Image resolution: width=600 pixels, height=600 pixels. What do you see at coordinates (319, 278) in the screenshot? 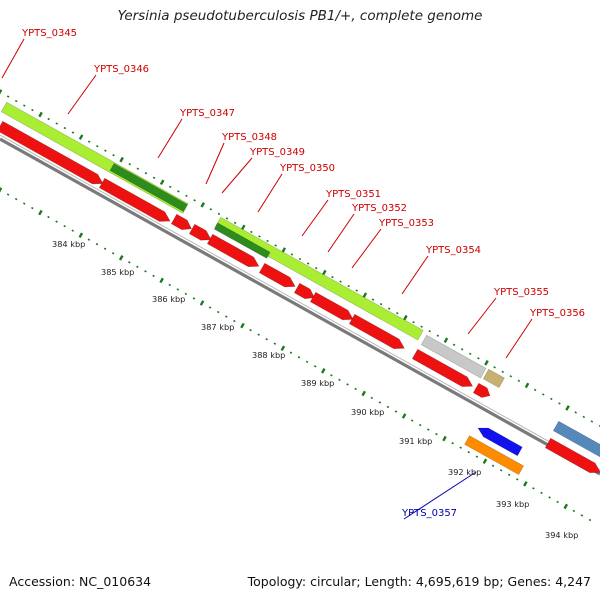
I see `feature-light-green` at bounding box center [319, 278].